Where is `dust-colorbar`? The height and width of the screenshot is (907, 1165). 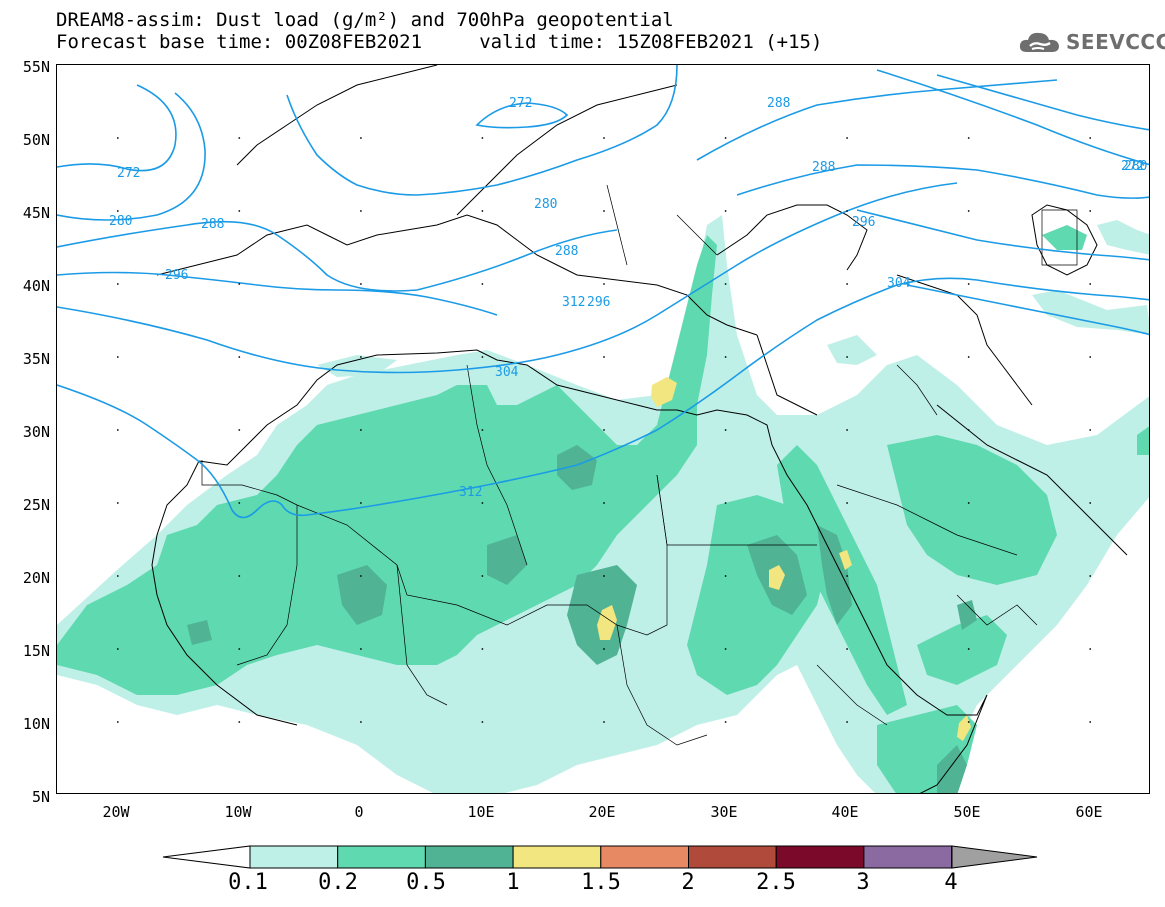
dust-colorbar is located at coordinates (600, 857).